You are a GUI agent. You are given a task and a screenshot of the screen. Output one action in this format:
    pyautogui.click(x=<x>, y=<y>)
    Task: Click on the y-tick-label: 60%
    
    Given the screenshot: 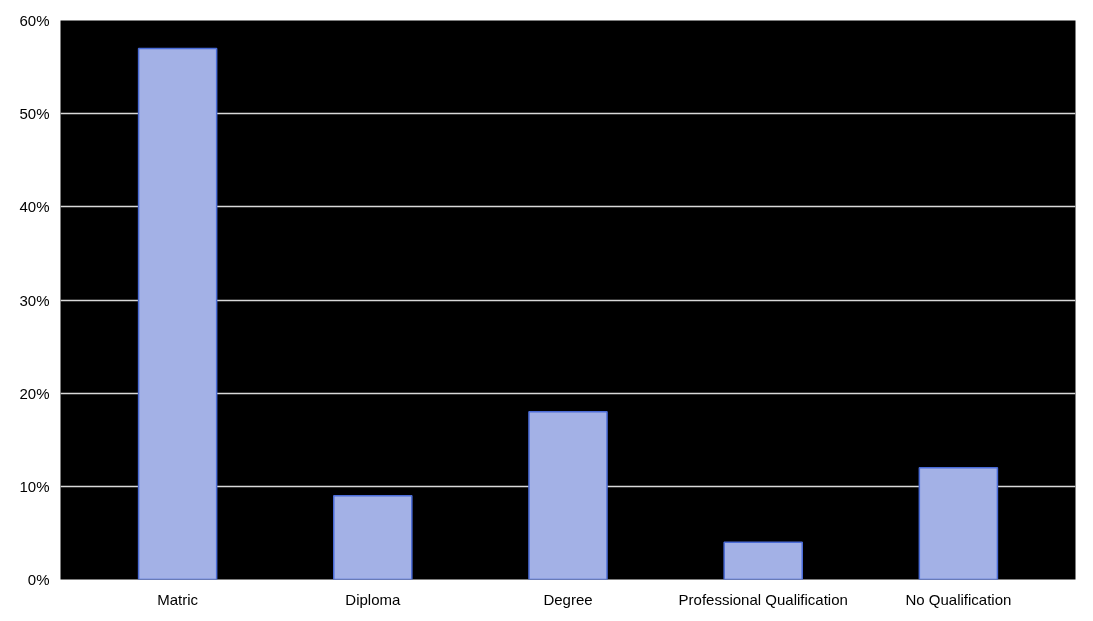 What is the action you would take?
    pyautogui.click(x=34, y=20)
    